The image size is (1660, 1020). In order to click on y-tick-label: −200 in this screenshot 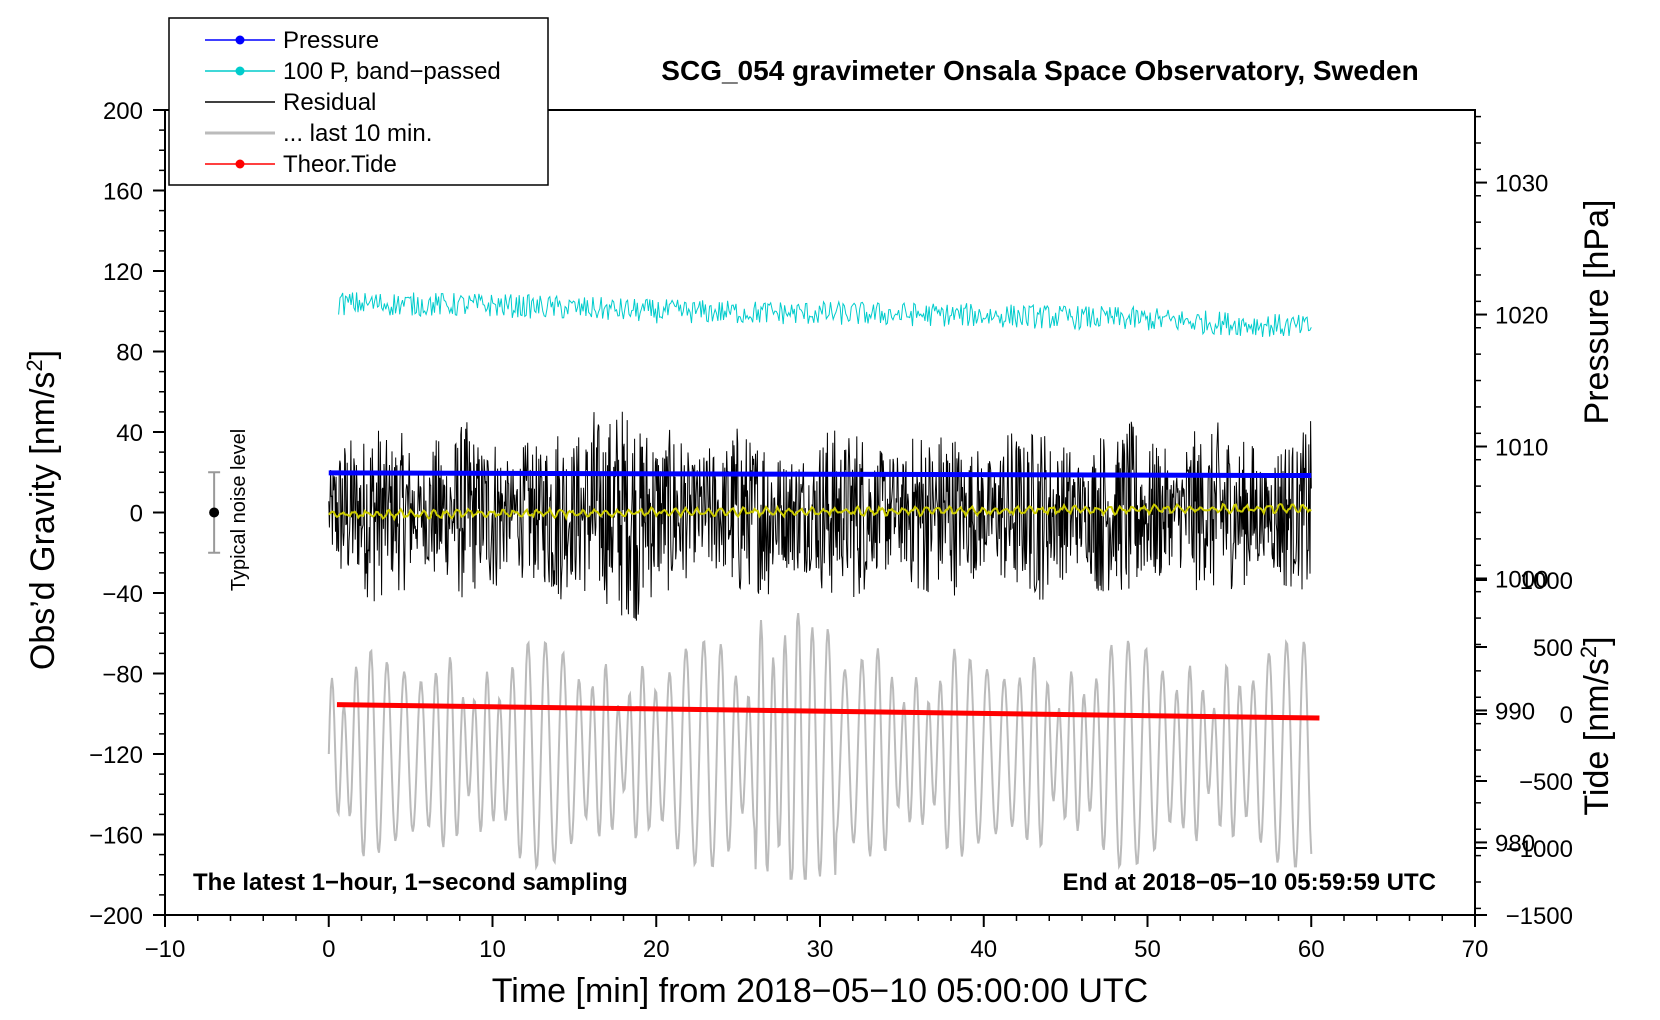, I will do `click(116, 916)`.